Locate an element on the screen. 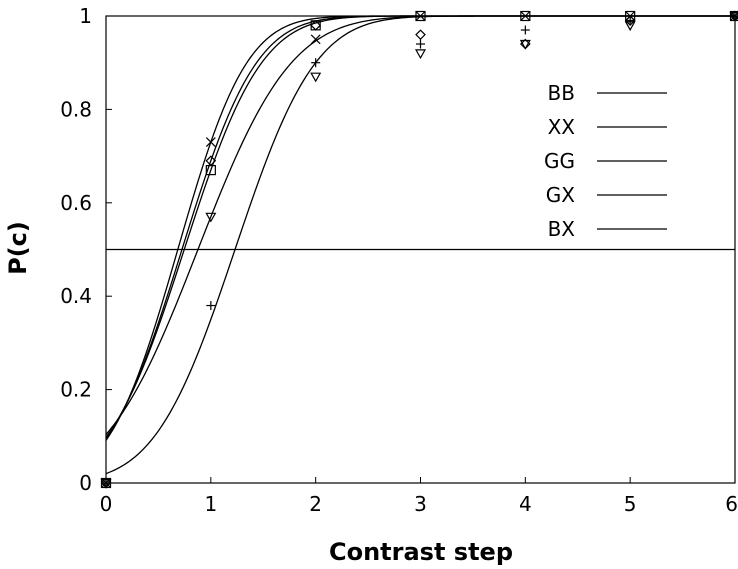 The width and height of the screenshot is (738, 569). x-tick-label: 5 is located at coordinates (630, 504).